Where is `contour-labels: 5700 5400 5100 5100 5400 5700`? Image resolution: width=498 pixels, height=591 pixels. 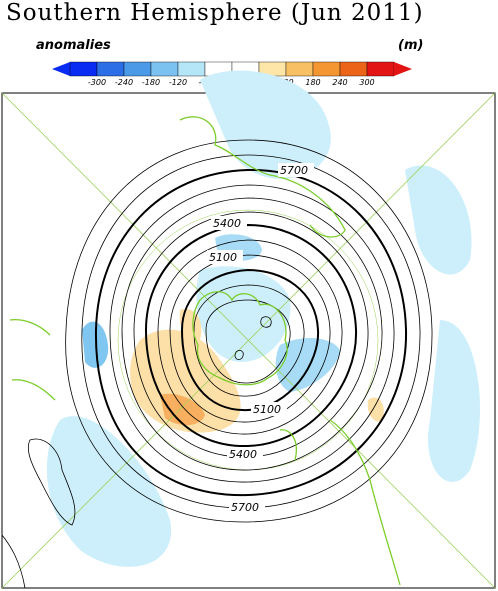
contour-labels: 5700 5400 5100 5100 5400 5700 is located at coordinates (260, 338).